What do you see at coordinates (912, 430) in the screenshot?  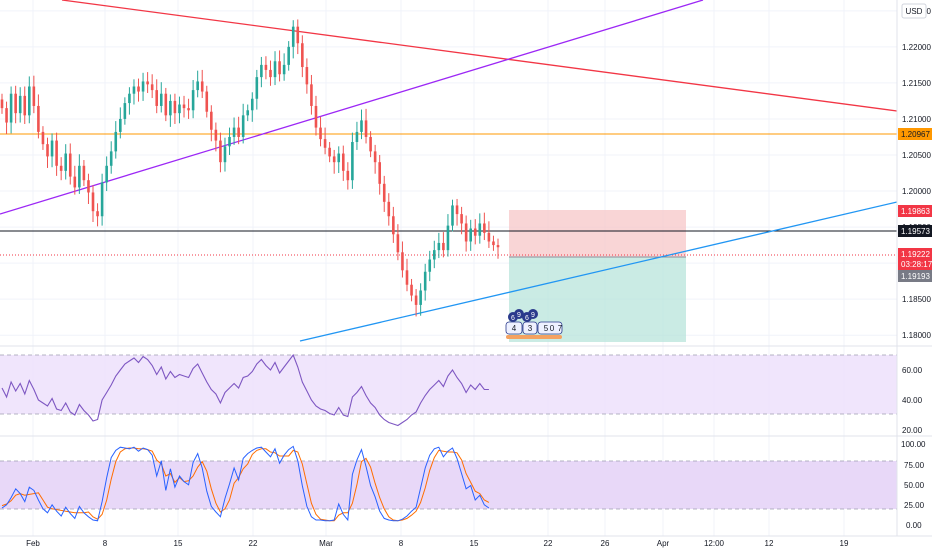 I see `rsi-scale-label: 20.00` at bounding box center [912, 430].